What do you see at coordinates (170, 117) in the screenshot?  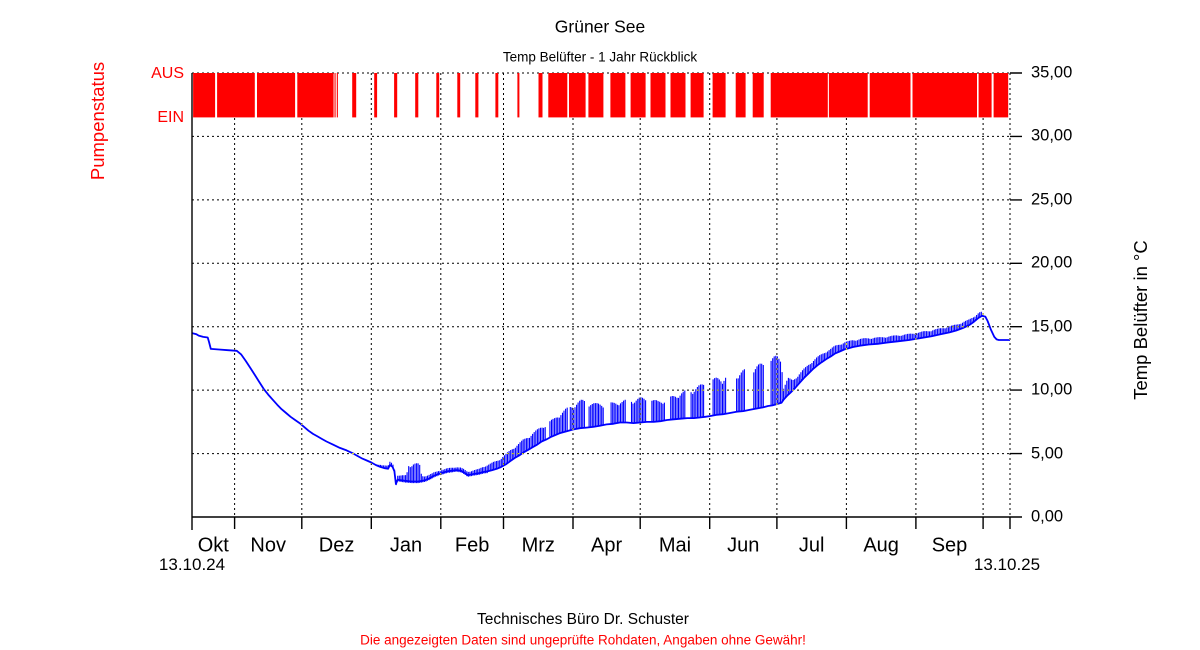 I see `pump-state-ein-label: EIN` at bounding box center [170, 117].